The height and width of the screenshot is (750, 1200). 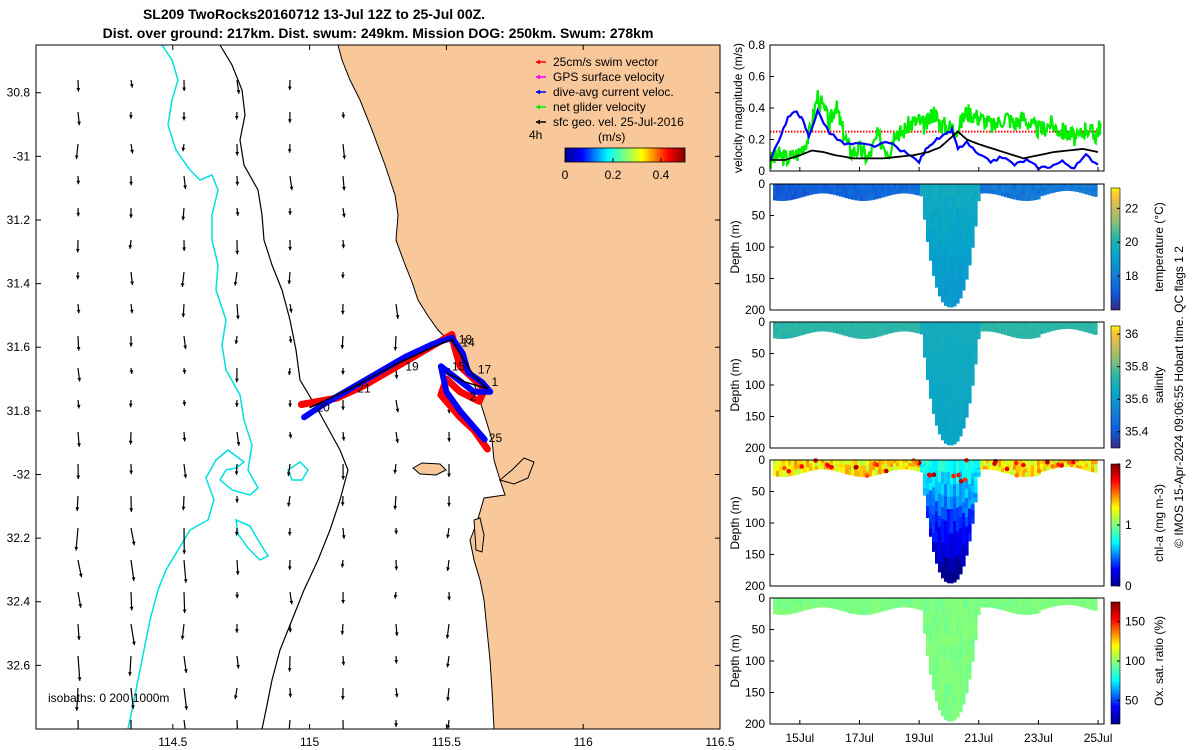 What do you see at coordinates (538, 62) in the screenshot?
I see `legend-arrowhead` at bounding box center [538, 62].